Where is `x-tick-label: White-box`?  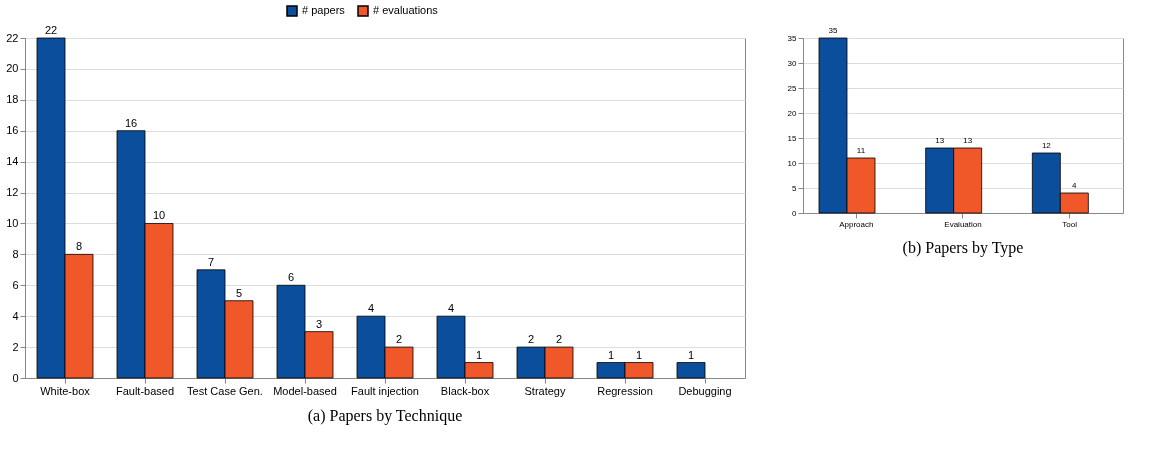
x-tick-label: White-box is located at coordinates (65, 390).